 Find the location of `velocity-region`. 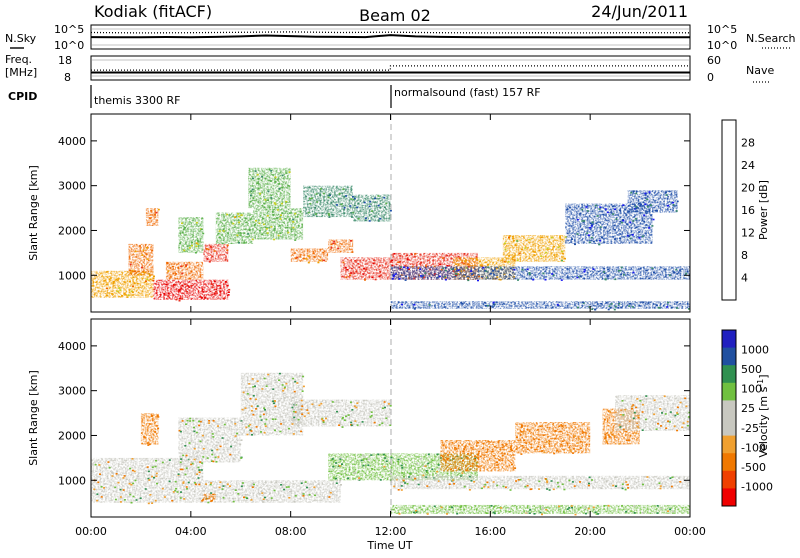

velocity-region is located at coordinates (540, 509).